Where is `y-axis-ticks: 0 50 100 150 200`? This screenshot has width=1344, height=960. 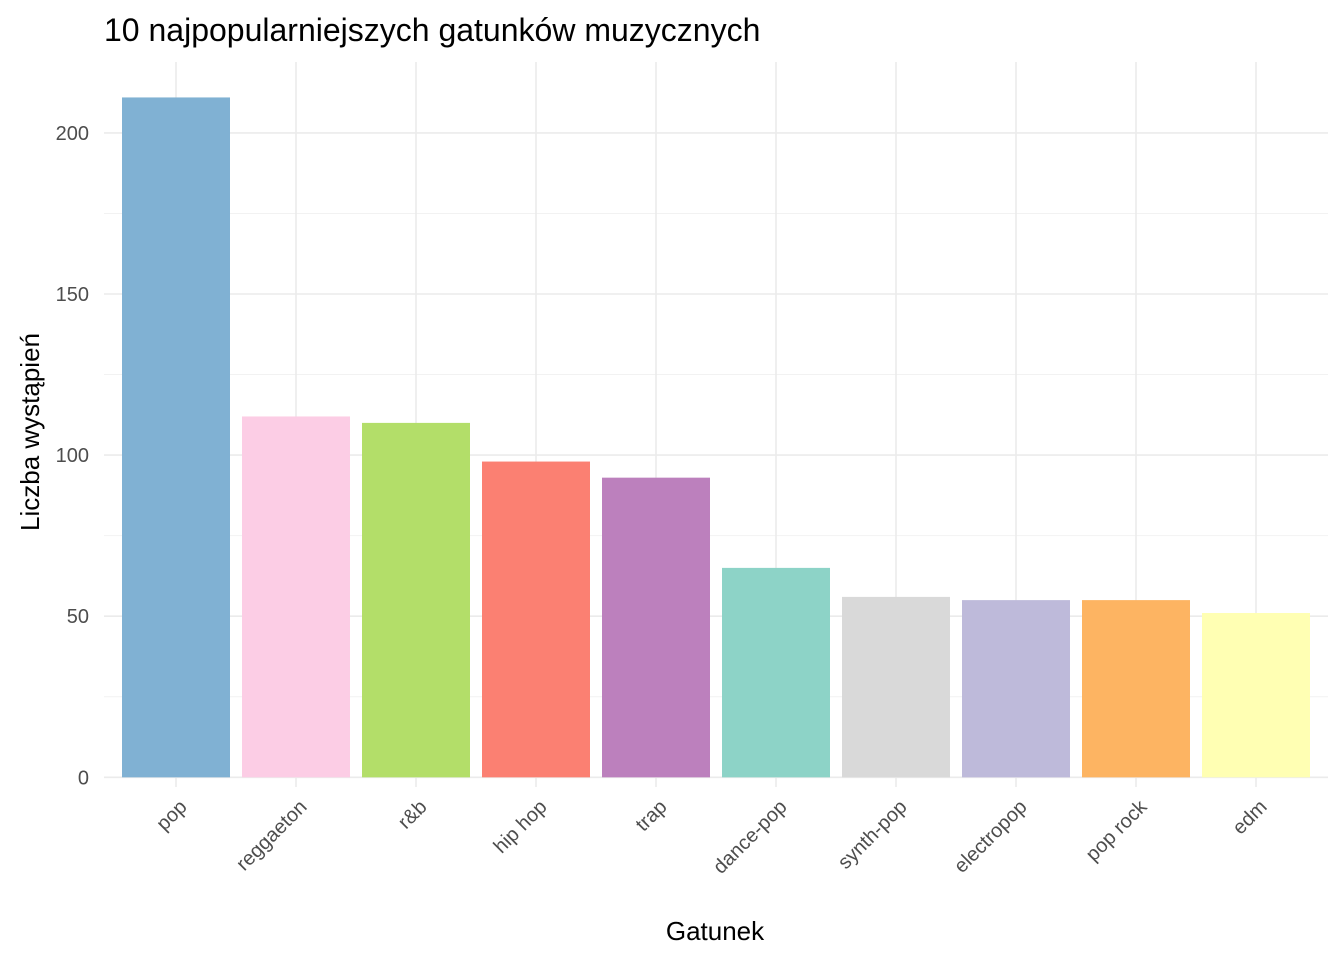 y-axis-ticks: 0 50 100 150 200 is located at coordinates (72, 456).